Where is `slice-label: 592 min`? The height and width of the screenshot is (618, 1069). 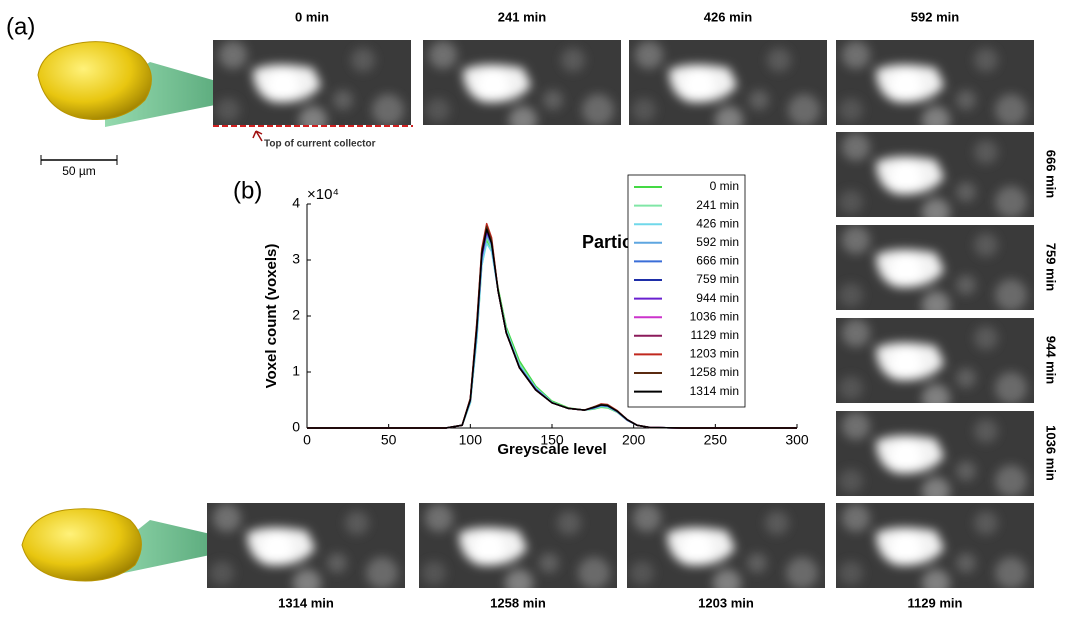
slice-label: 592 min is located at coordinates (935, 16).